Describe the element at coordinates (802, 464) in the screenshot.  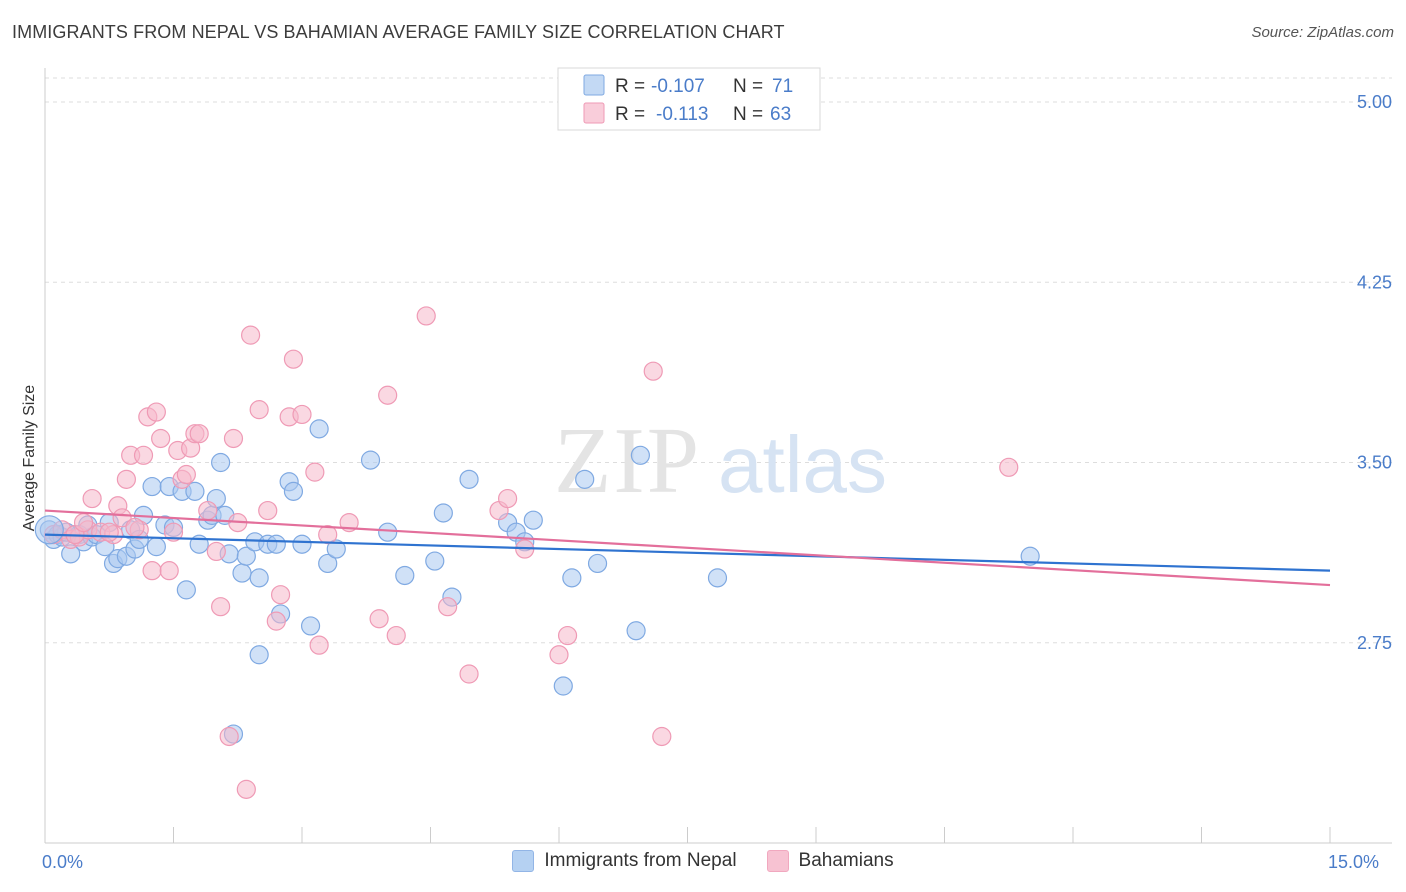
I see `watermark-atlas: atlas` at that location.